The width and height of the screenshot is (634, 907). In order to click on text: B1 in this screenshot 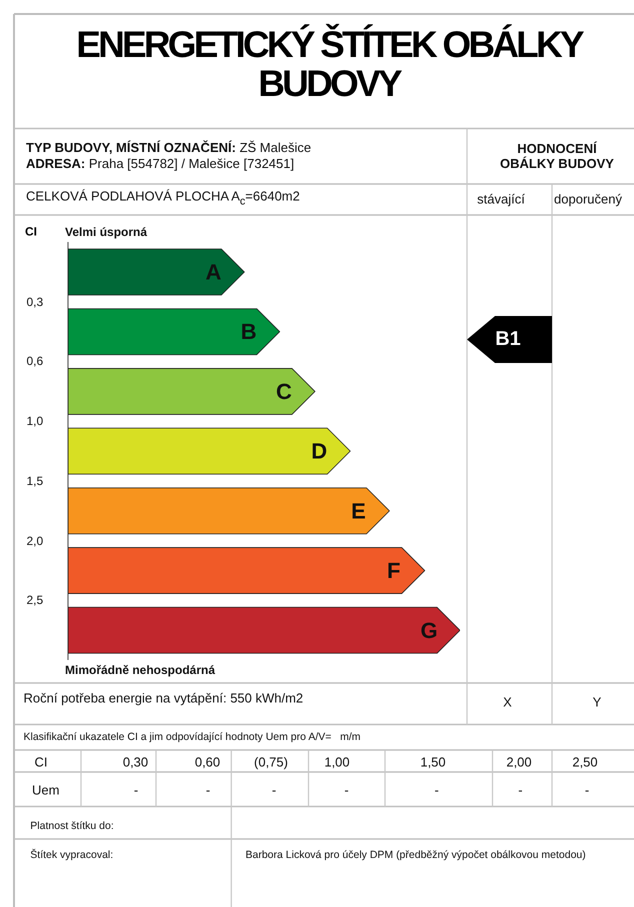, I will do `click(508, 339)`.